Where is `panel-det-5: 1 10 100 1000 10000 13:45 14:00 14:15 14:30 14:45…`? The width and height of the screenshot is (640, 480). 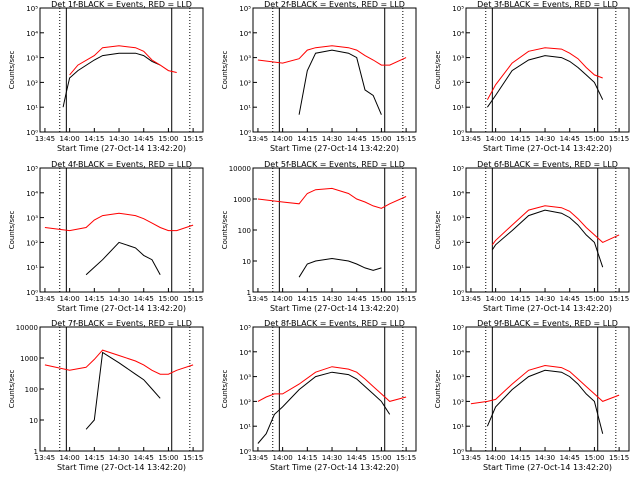
panel-det-5: 1 10 100 1000 10000 13:45 14:00 14:15 14:30 14:45… is located at coordinates (319, 236).